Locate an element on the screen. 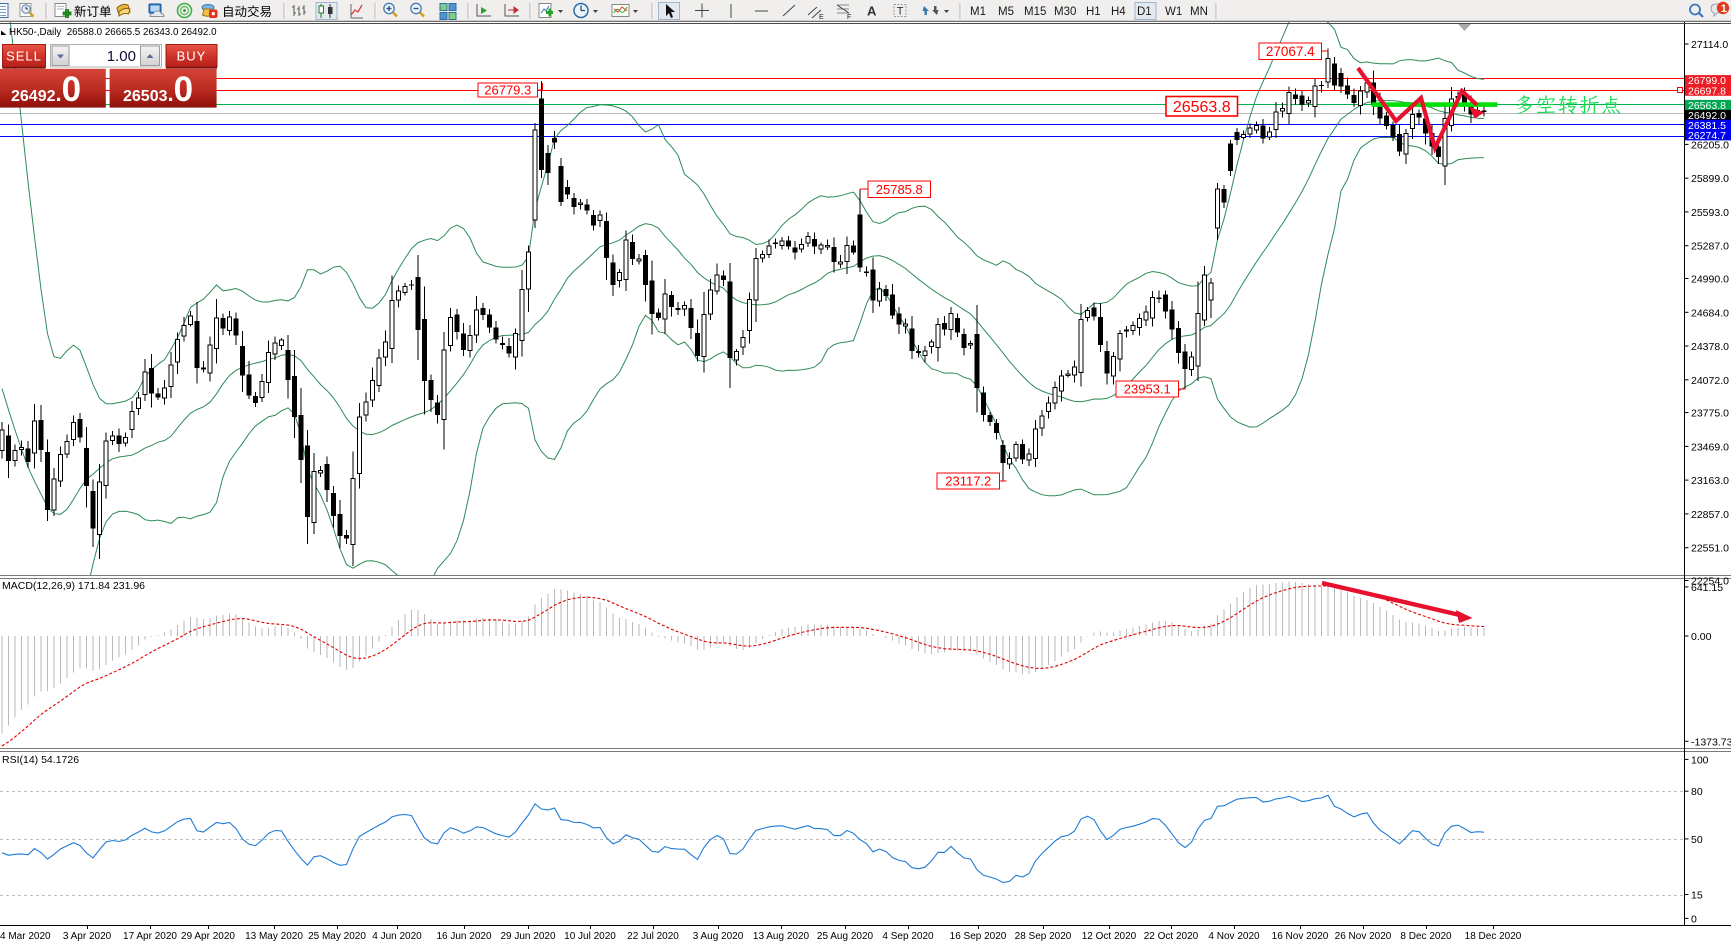 The width and height of the screenshot is (1731, 944). svg-text: 29 Jun 2020 is located at coordinates (527, 936).